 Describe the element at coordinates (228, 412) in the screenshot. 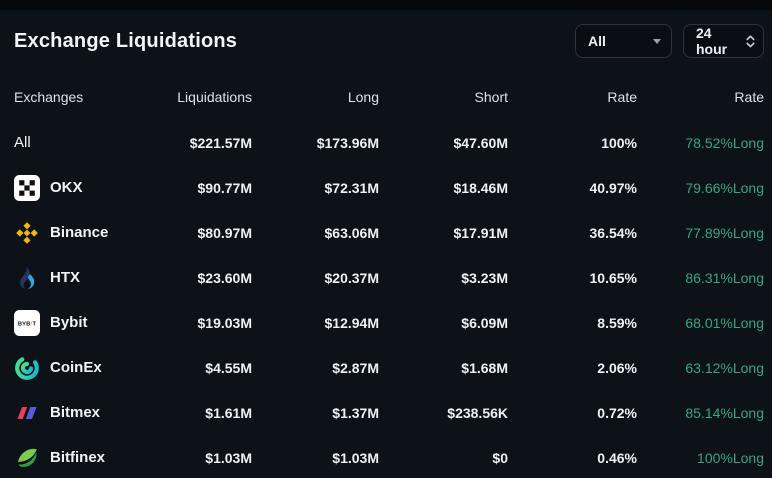

I see `liquidations-value: $1.61M` at that location.